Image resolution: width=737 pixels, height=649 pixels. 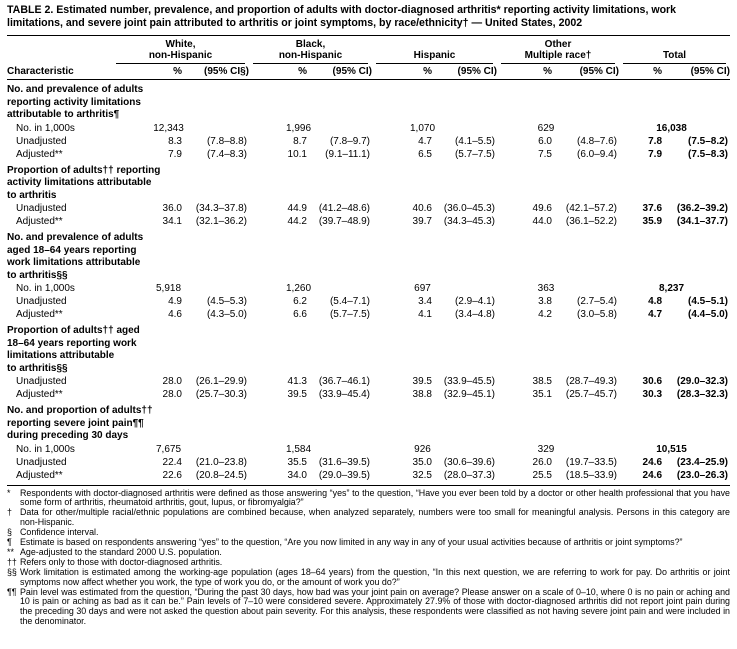 What do you see at coordinates (652, 381) in the screenshot?
I see `percent-cell: 30.6` at bounding box center [652, 381].